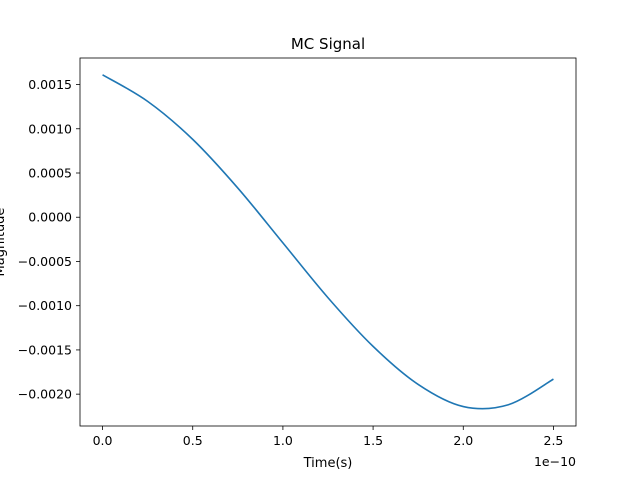  Describe the element at coordinates (50, 128) in the screenshot. I see `y-tick-label: 0.0010` at that location.